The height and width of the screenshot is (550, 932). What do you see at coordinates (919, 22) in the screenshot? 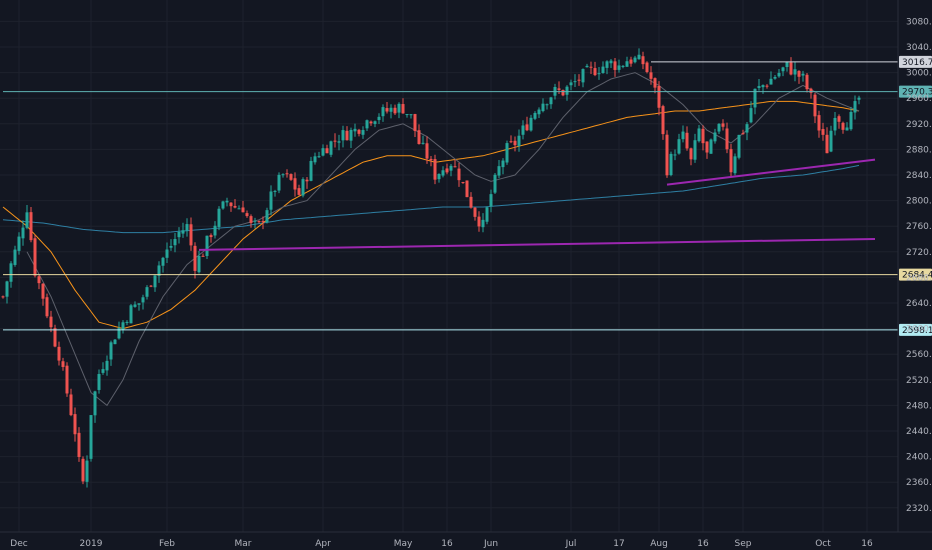
I see `y-tick-label: 3080.0` at bounding box center [919, 22].